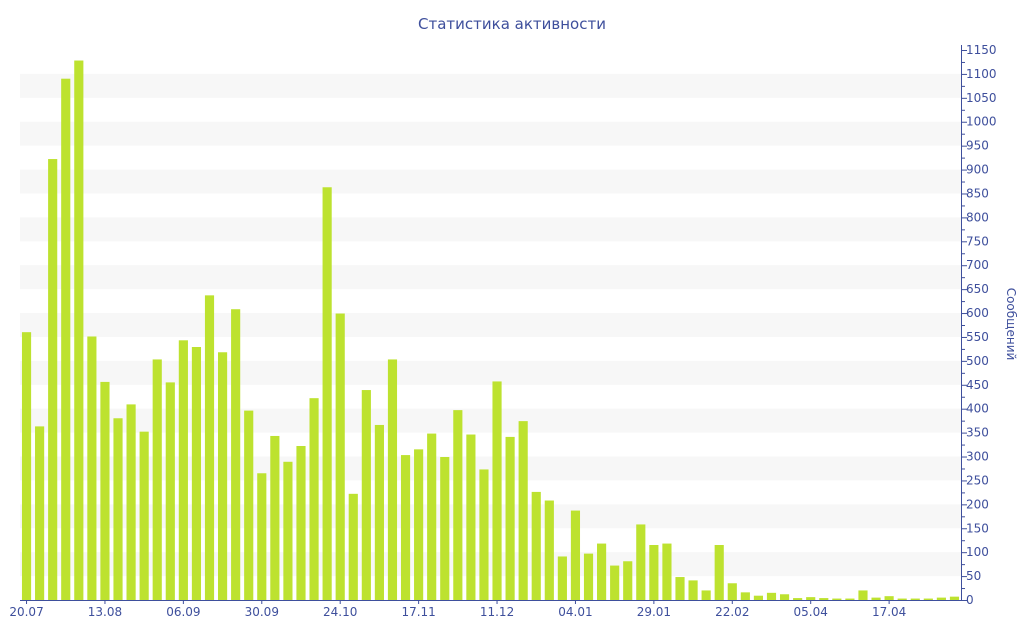  I want to click on y-tick-label: 1000, so click(981, 122).